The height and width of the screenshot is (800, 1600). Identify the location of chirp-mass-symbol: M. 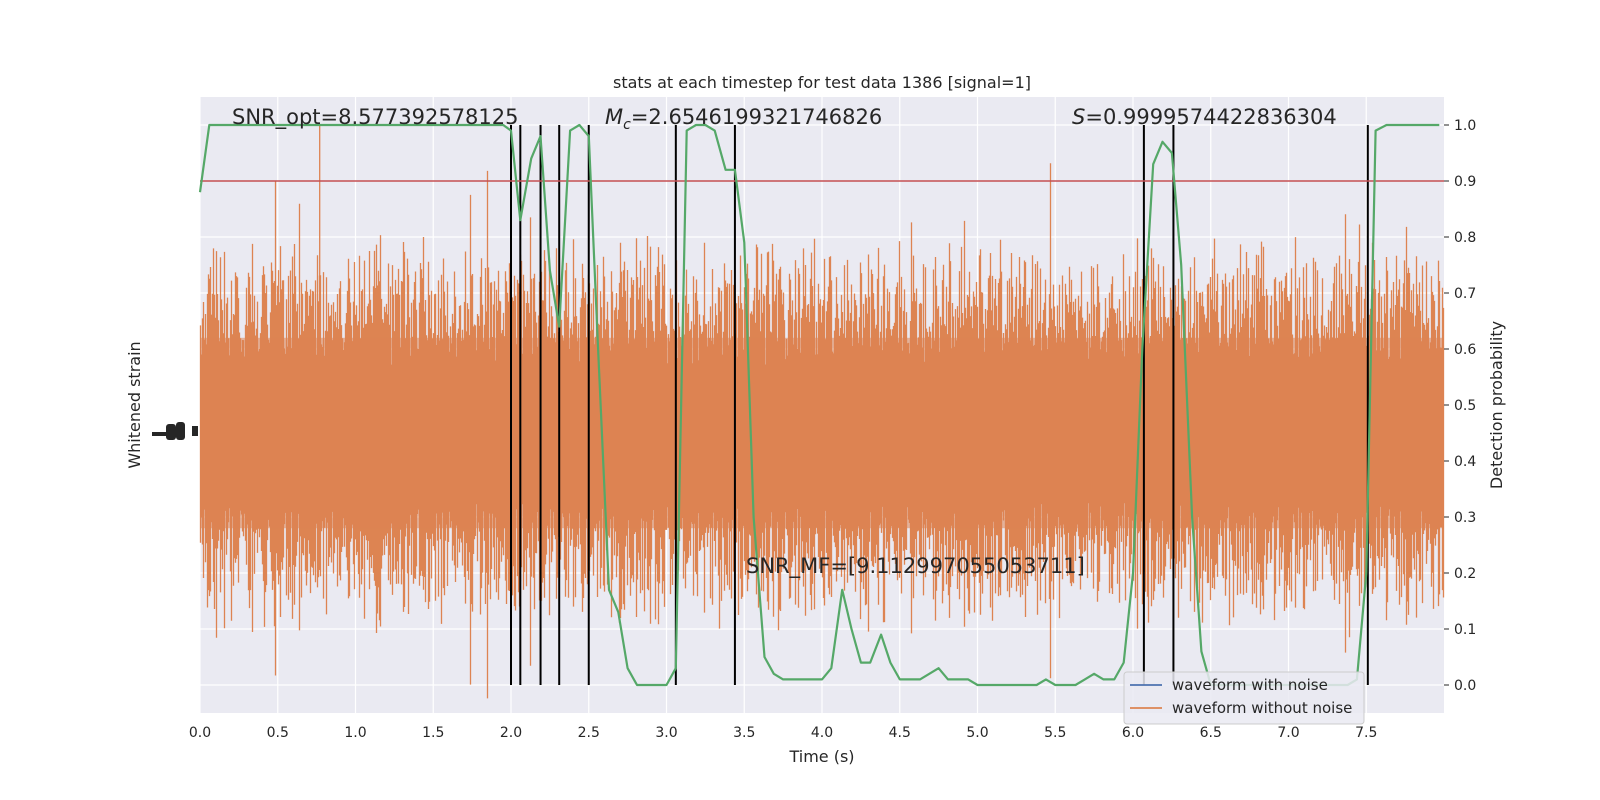
(614, 117).